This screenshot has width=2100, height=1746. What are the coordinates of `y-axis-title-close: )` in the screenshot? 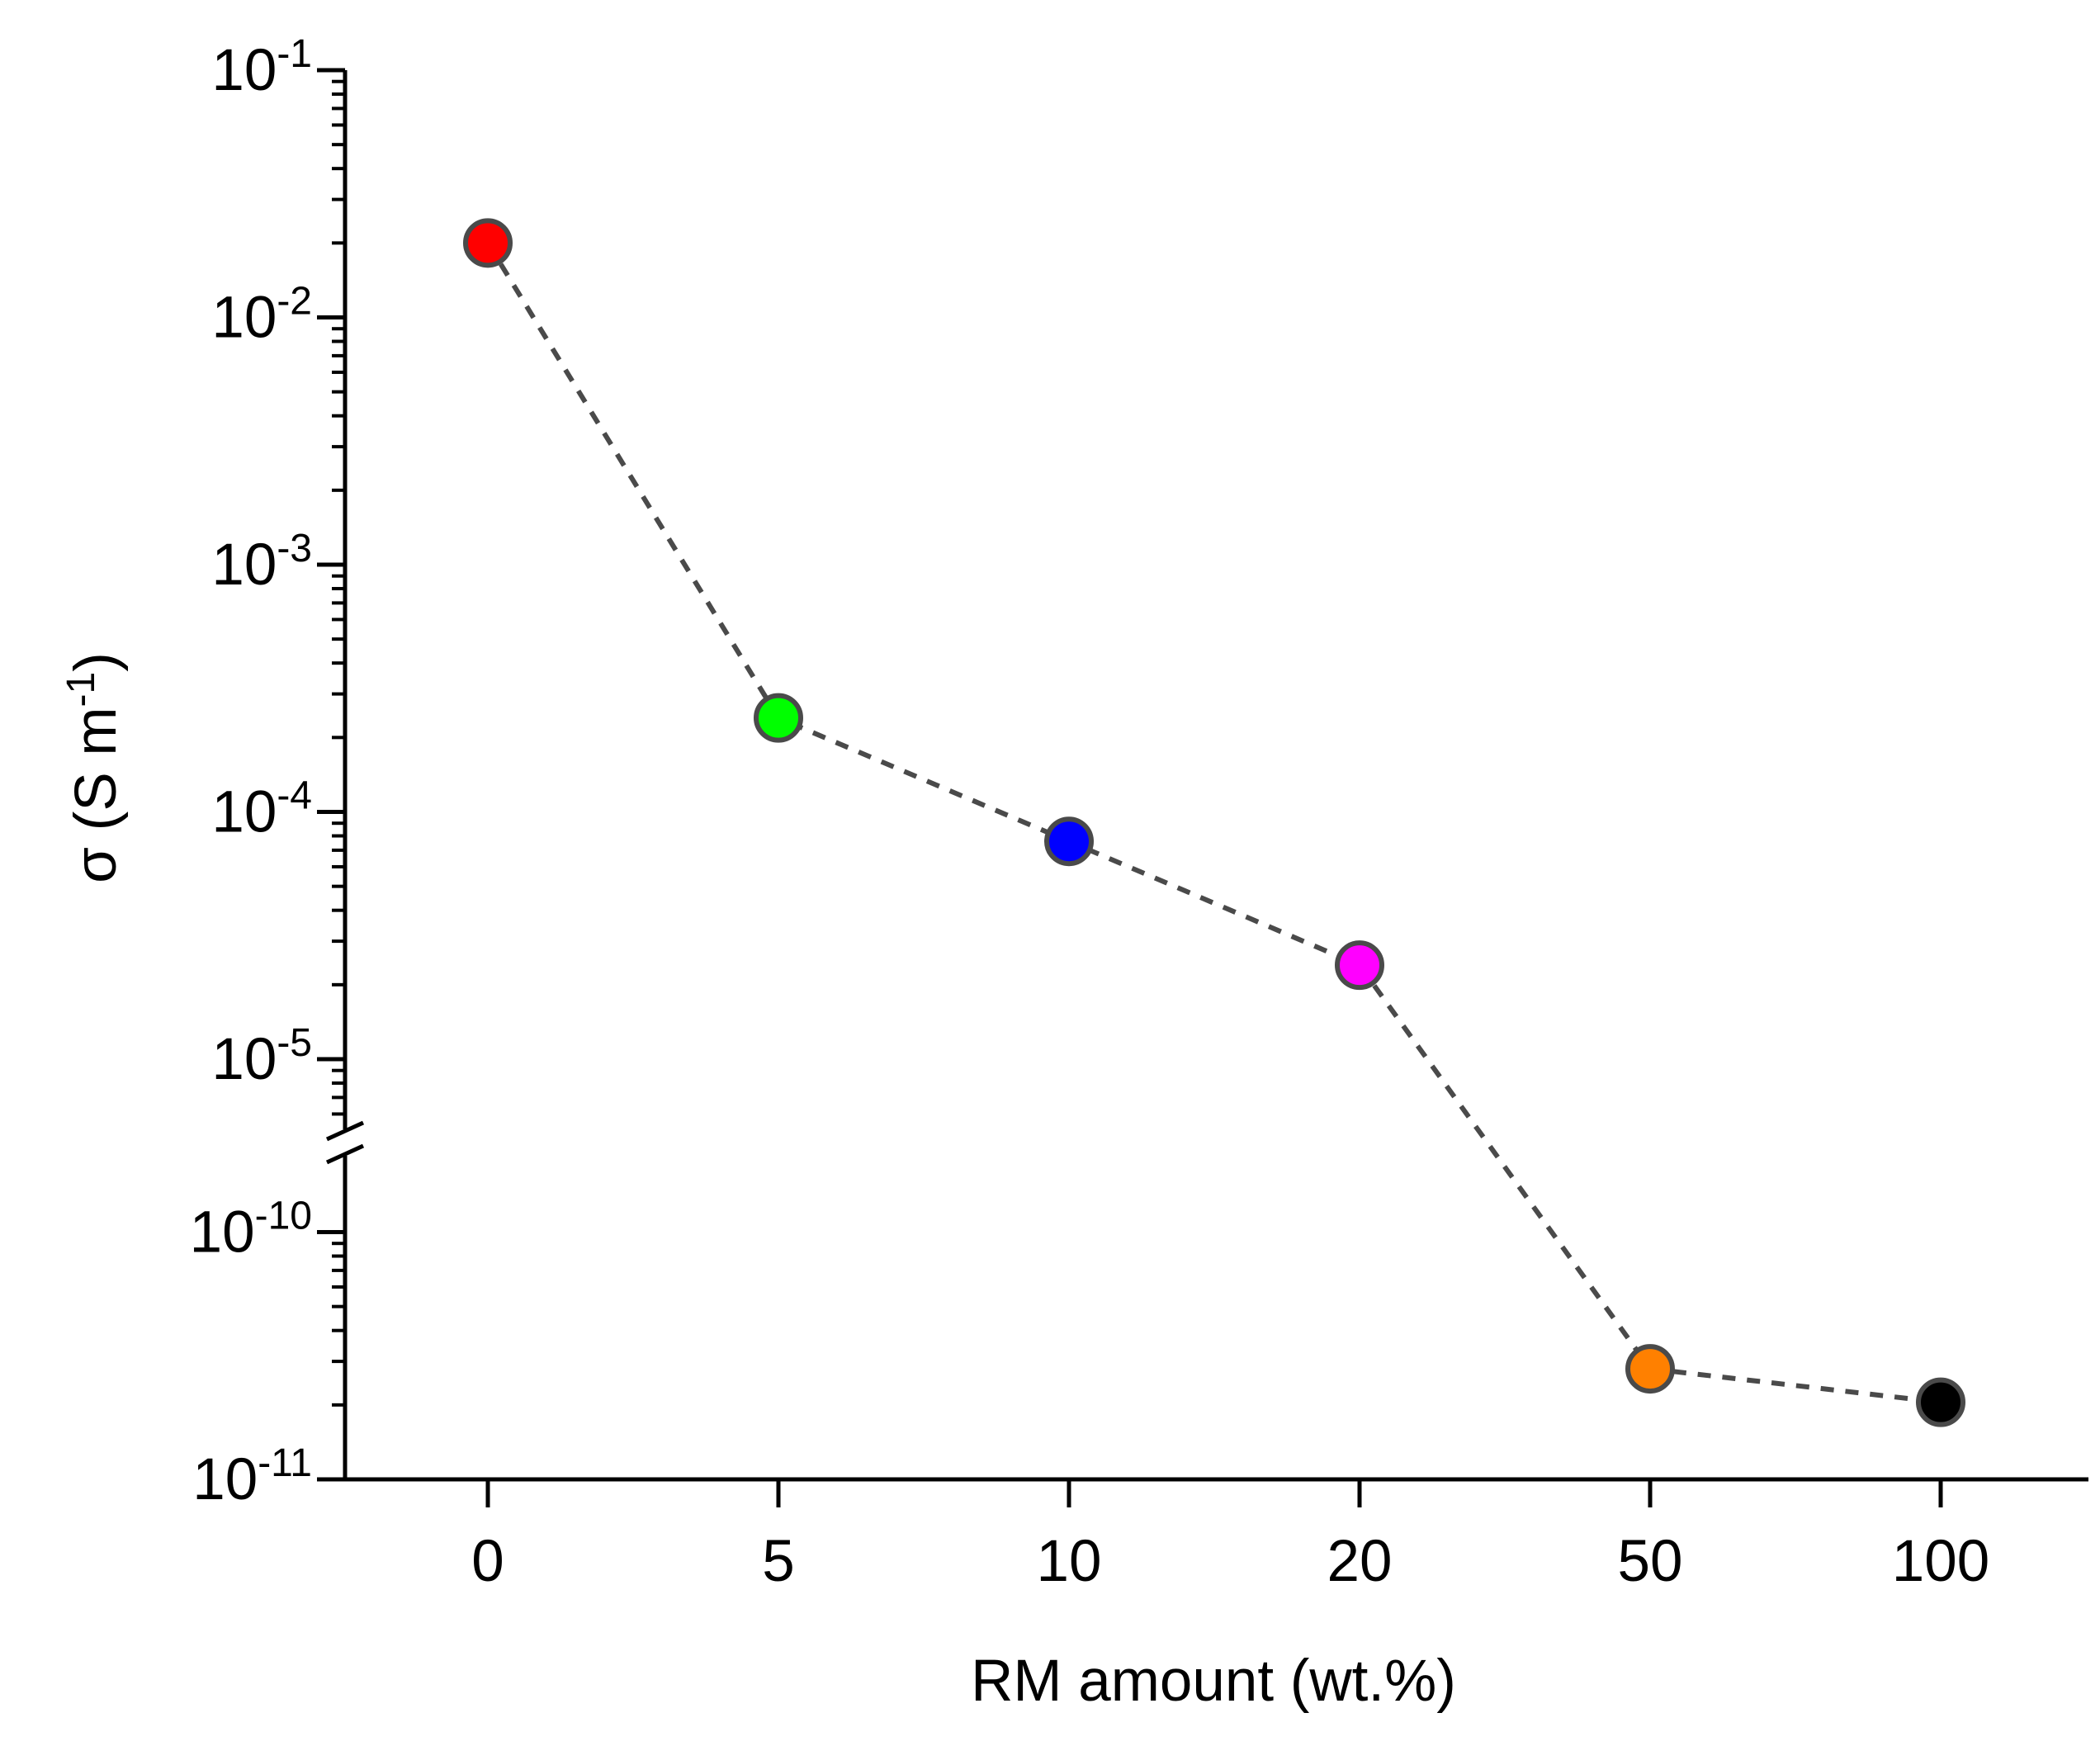 It's located at (97, 662).